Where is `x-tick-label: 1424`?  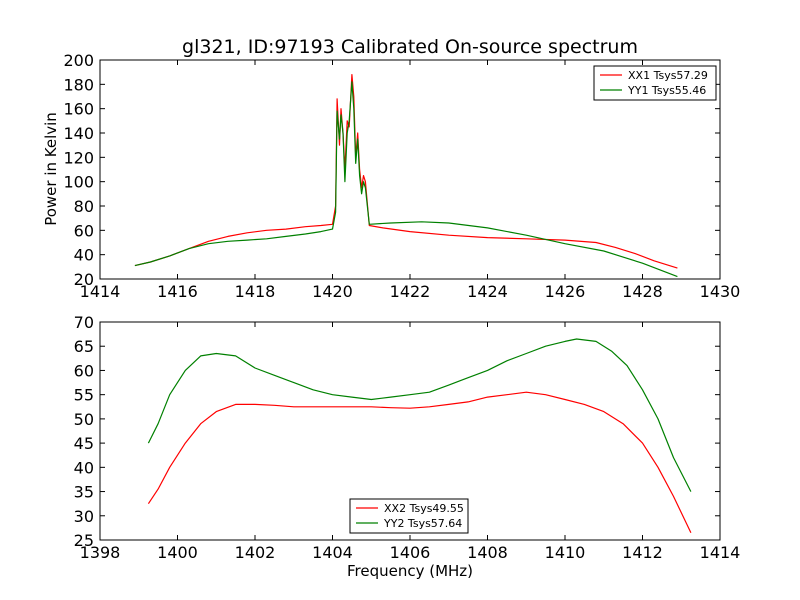
x-tick-label: 1424 is located at coordinates (487, 291).